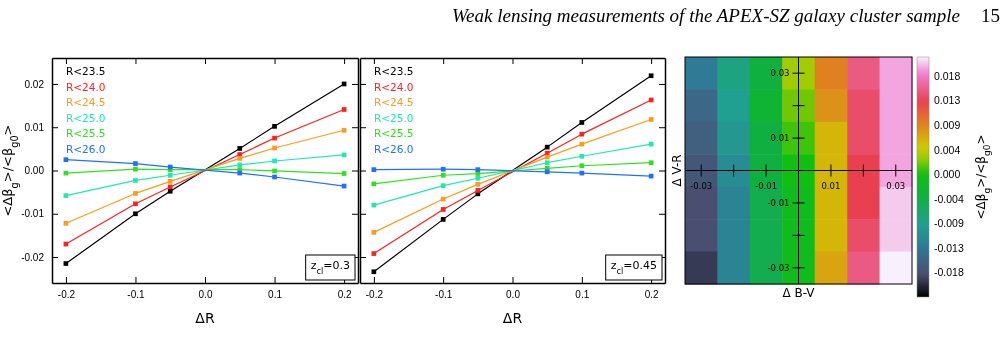 The image size is (1008, 338). What do you see at coordinates (799, 293) in the screenshot?
I see `x-axis-title: Δ B-V` at bounding box center [799, 293].